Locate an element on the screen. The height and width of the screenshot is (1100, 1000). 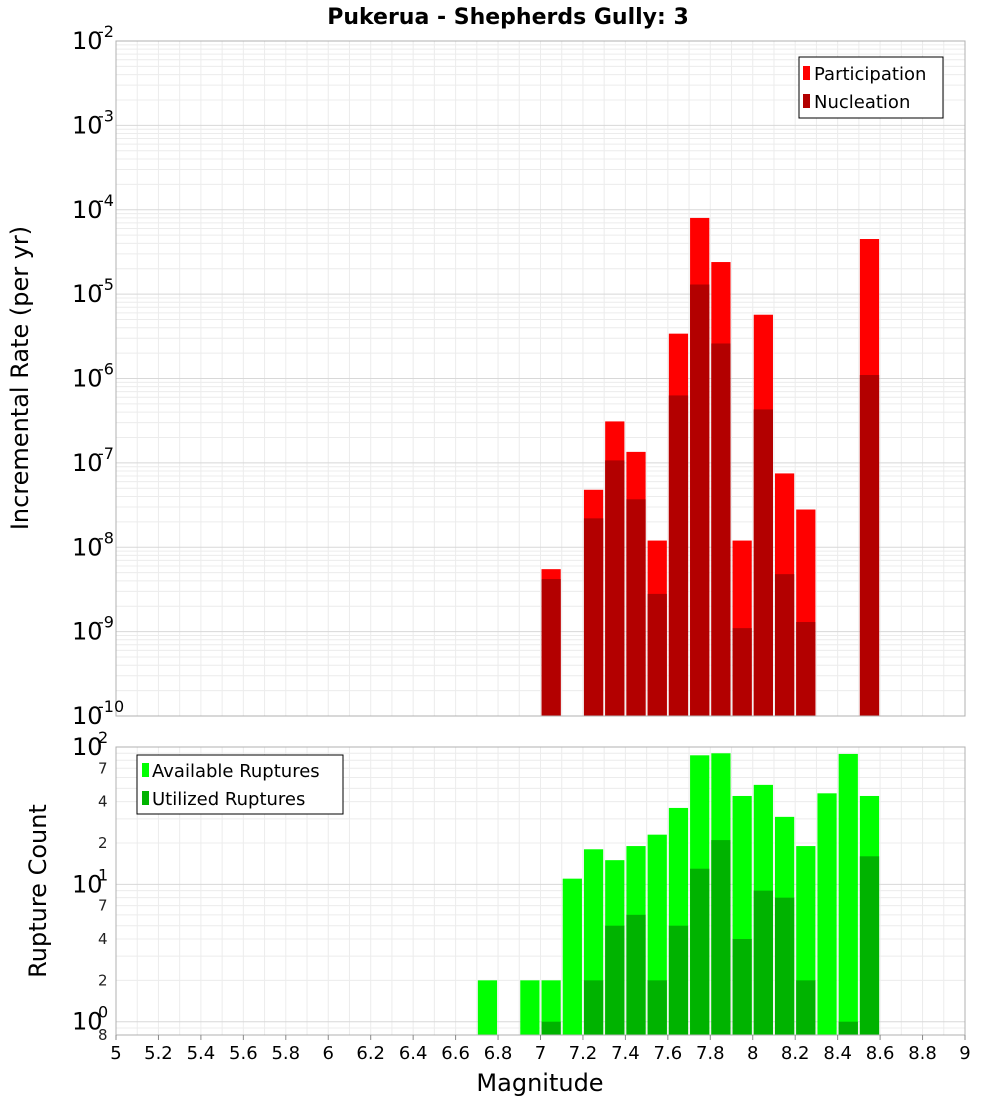
x-tick-label: 9 is located at coordinates (964, 1053).